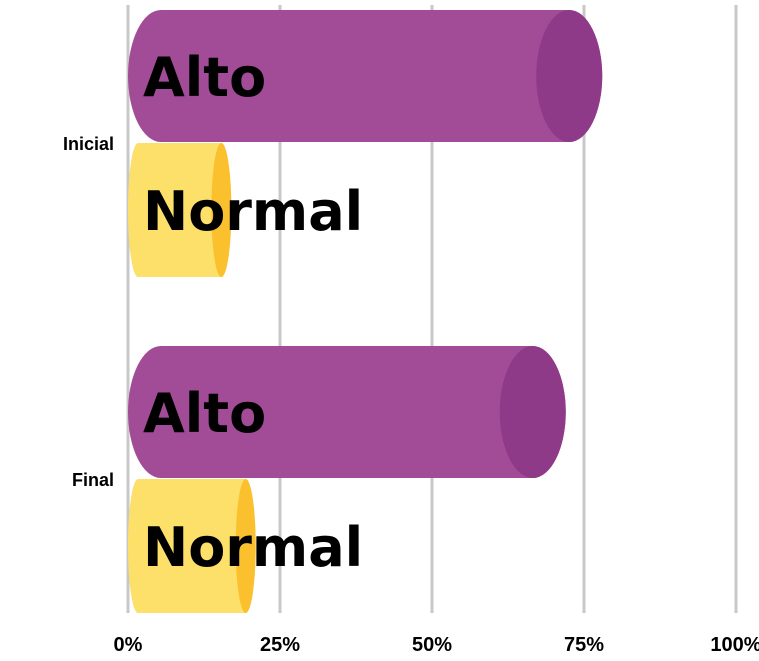  What do you see at coordinates (93, 480) in the screenshot?
I see `category-label: Final` at bounding box center [93, 480].